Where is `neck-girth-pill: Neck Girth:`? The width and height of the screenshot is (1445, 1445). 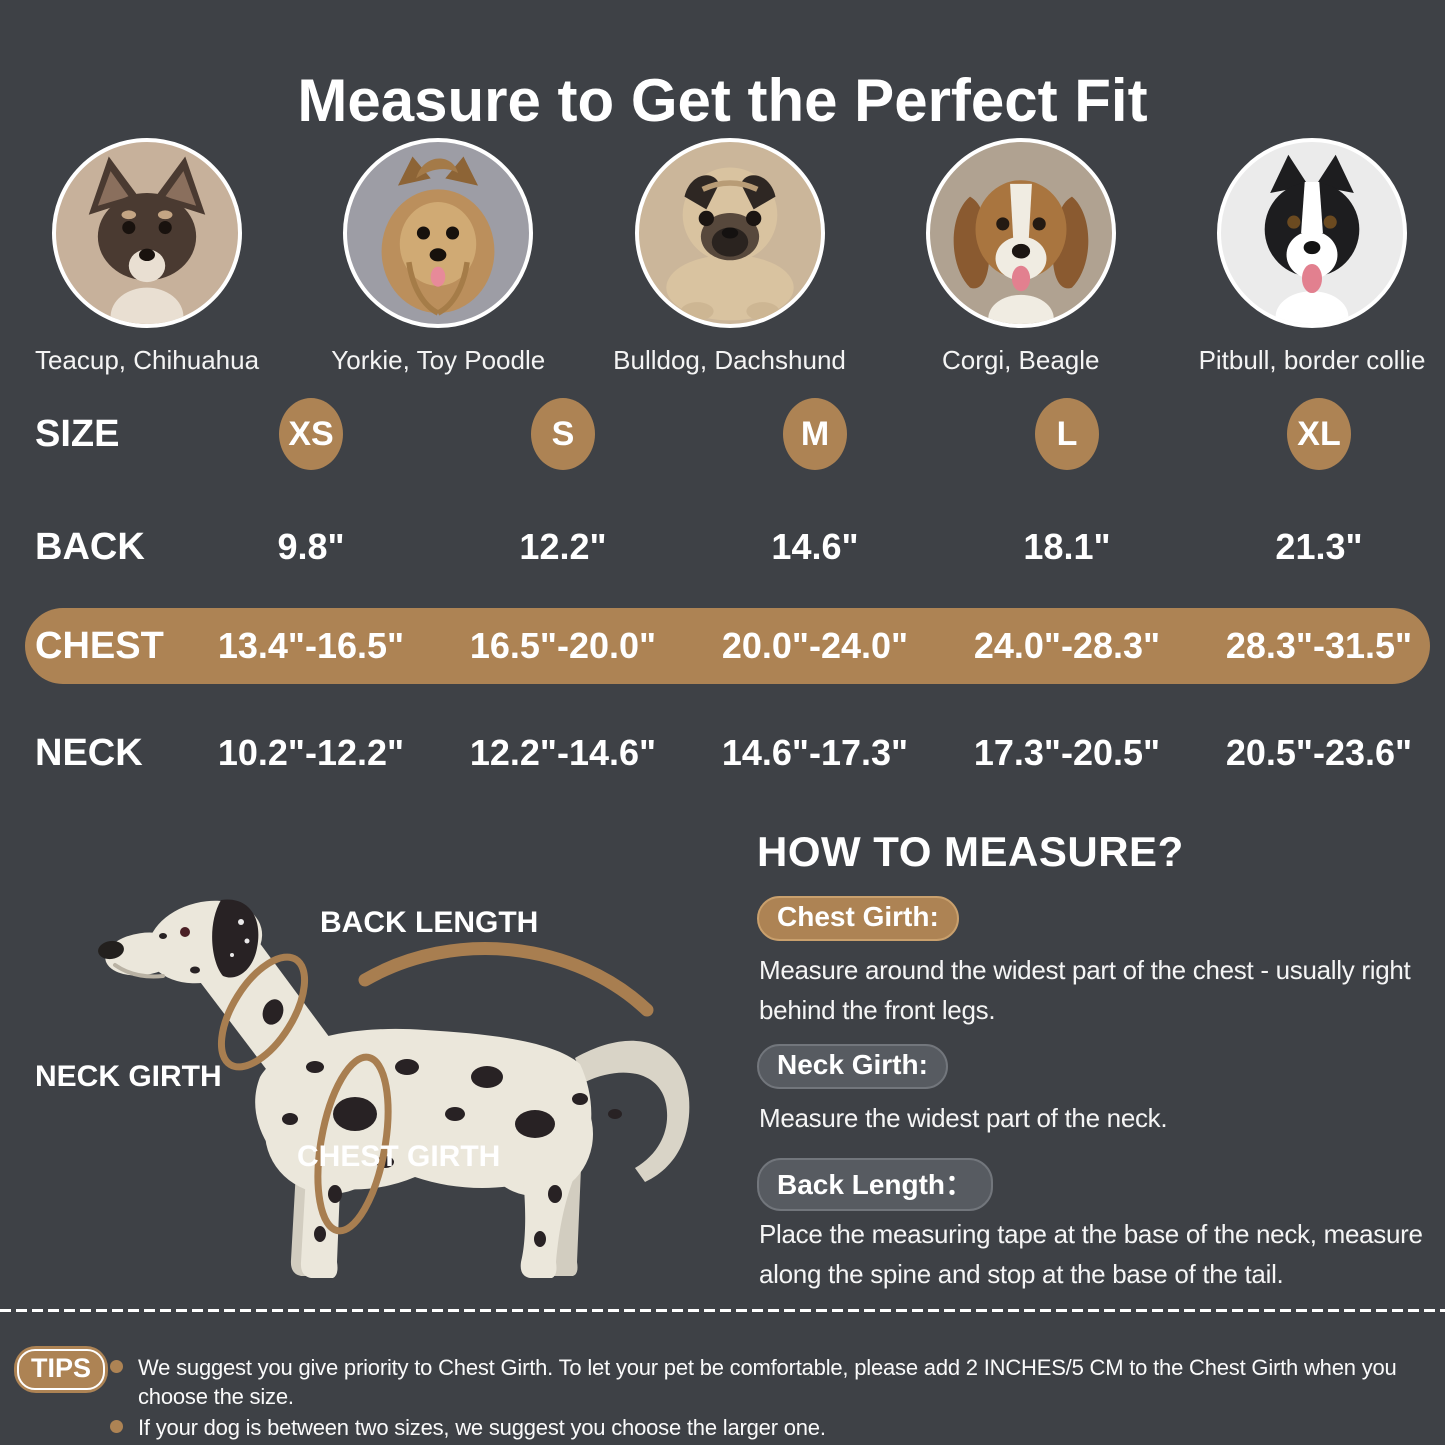 neck-girth-pill: Neck Girth: is located at coordinates (852, 1066).